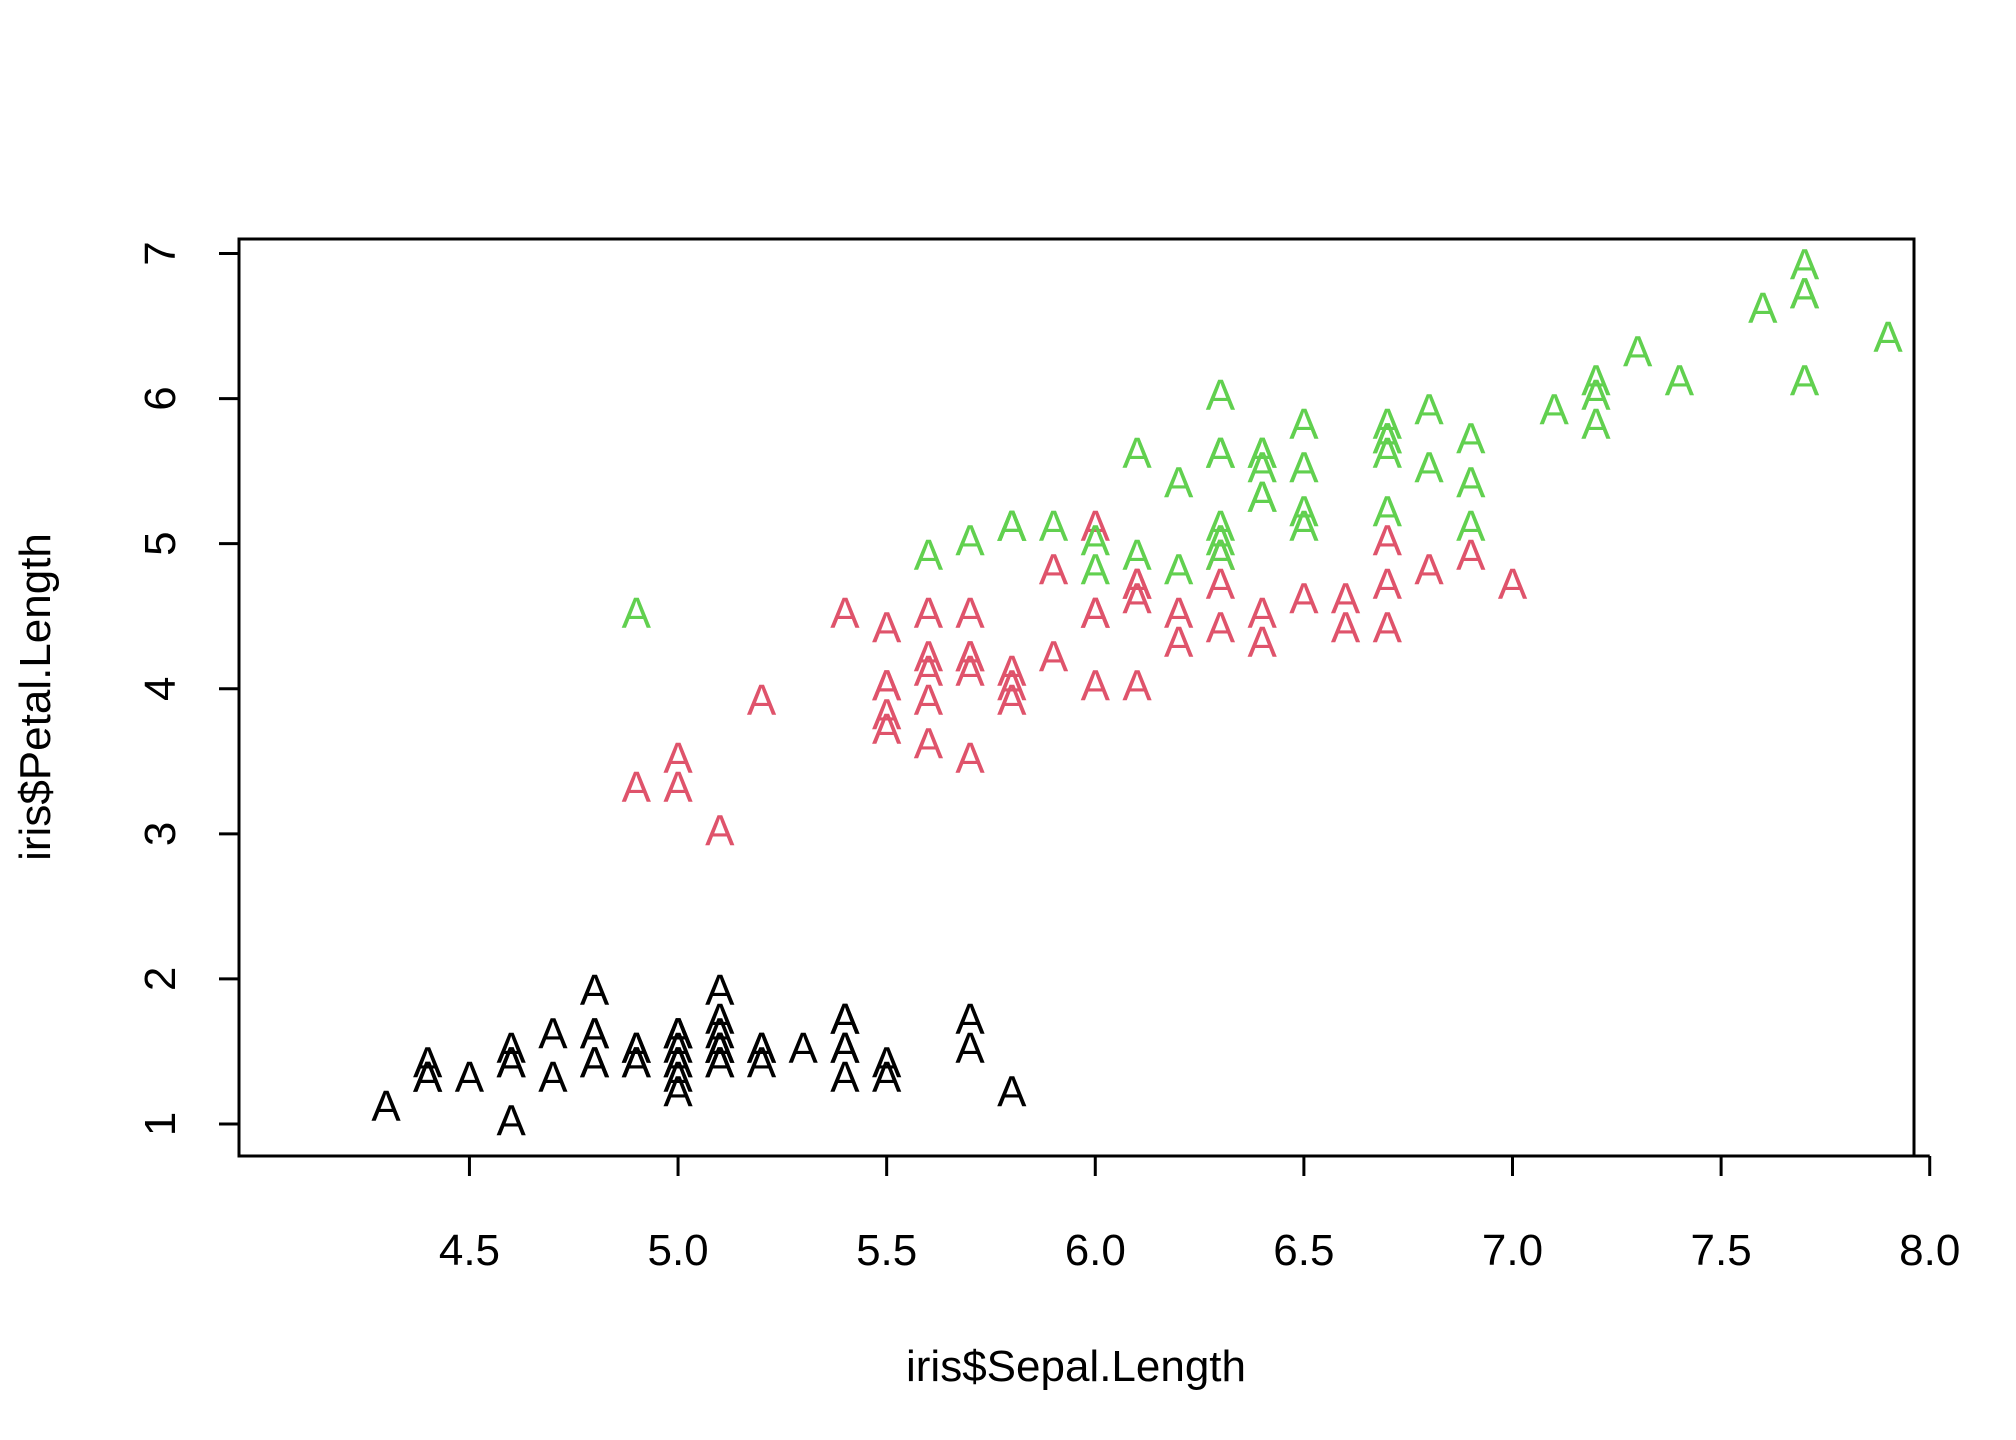  What do you see at coordinates (160, 689) in the screenshot?
I see `y-tick-label: 4` at bounding box center [160, 689].